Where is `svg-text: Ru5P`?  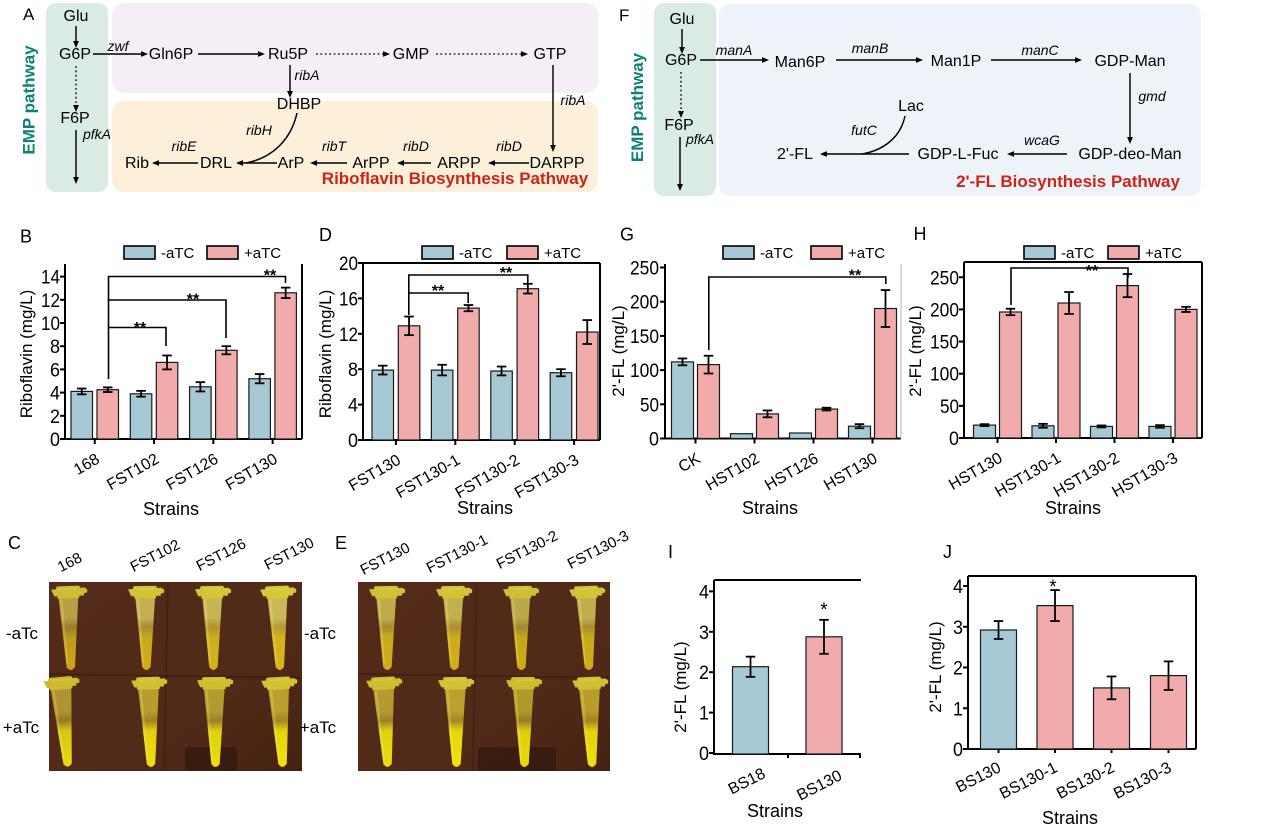 svg-text: Ru5P is located at coordinates (288, 54).